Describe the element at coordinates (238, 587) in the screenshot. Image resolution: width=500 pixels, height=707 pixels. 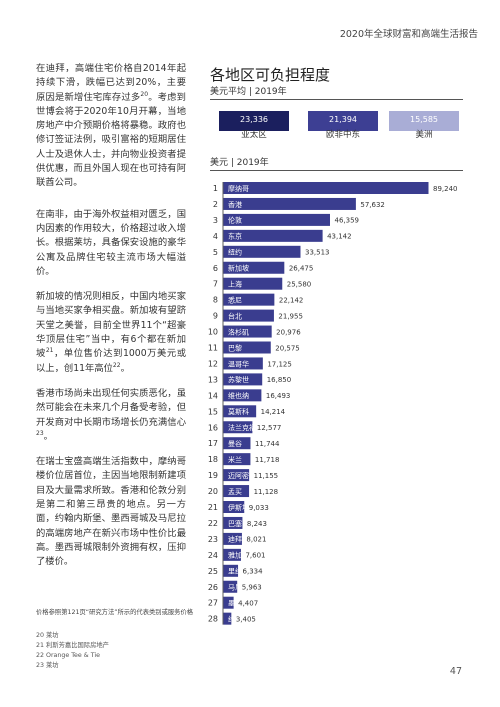
I see `city-name-label: 马尼拉` at that location.